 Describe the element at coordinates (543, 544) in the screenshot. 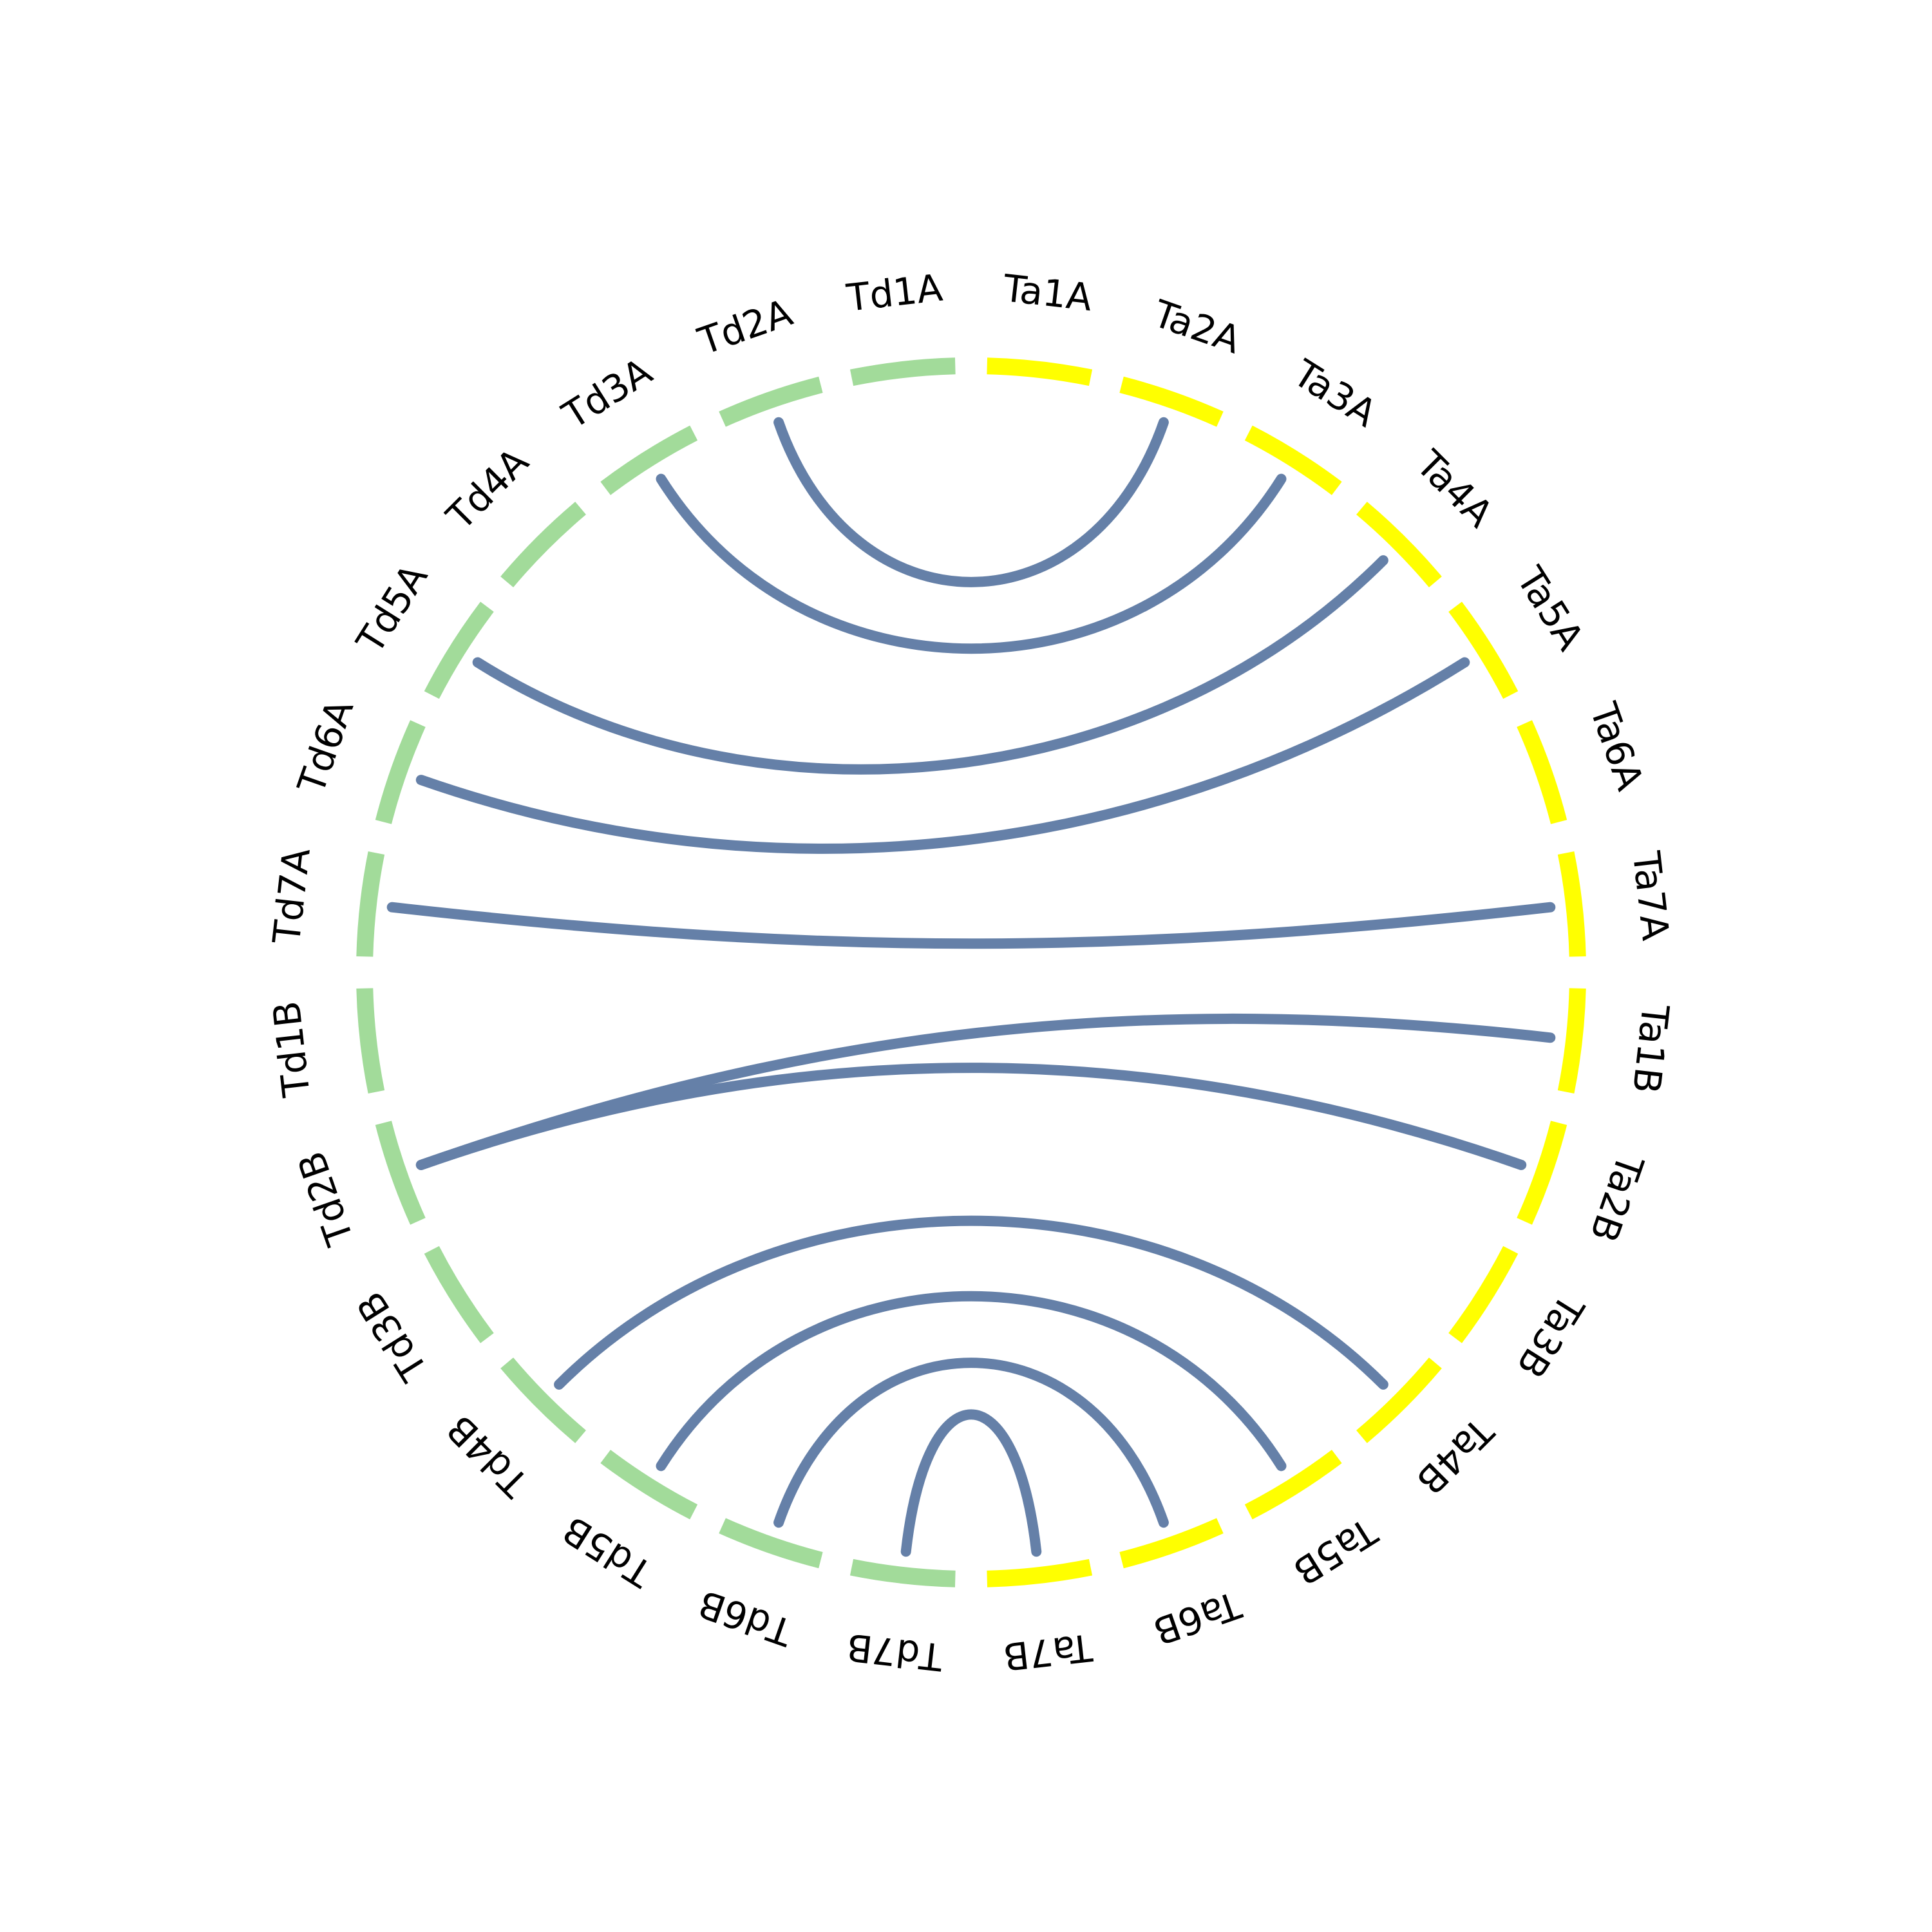

I see `chromosome-segment-td4a` at that location.